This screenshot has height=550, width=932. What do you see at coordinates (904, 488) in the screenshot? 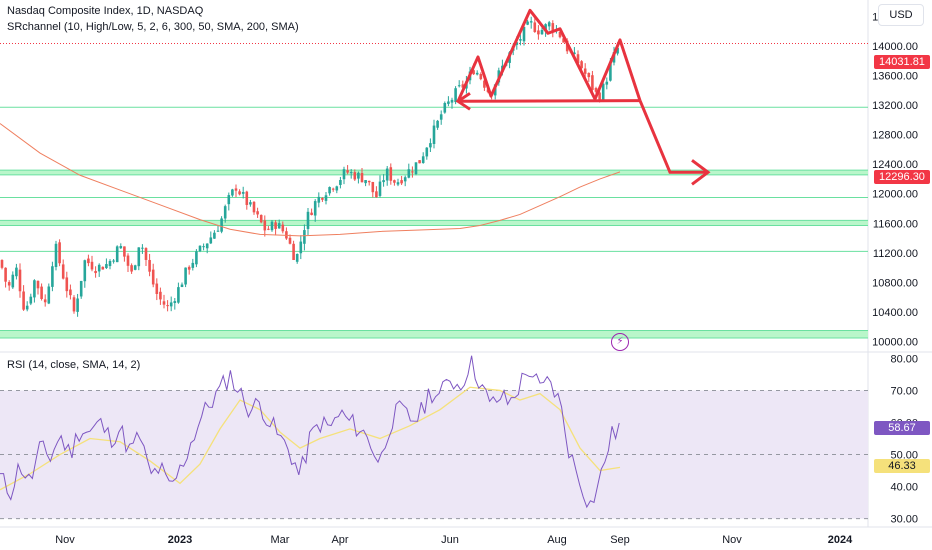
I see `rsi-tick-label: 40.00` at bounding box center [904, 488].